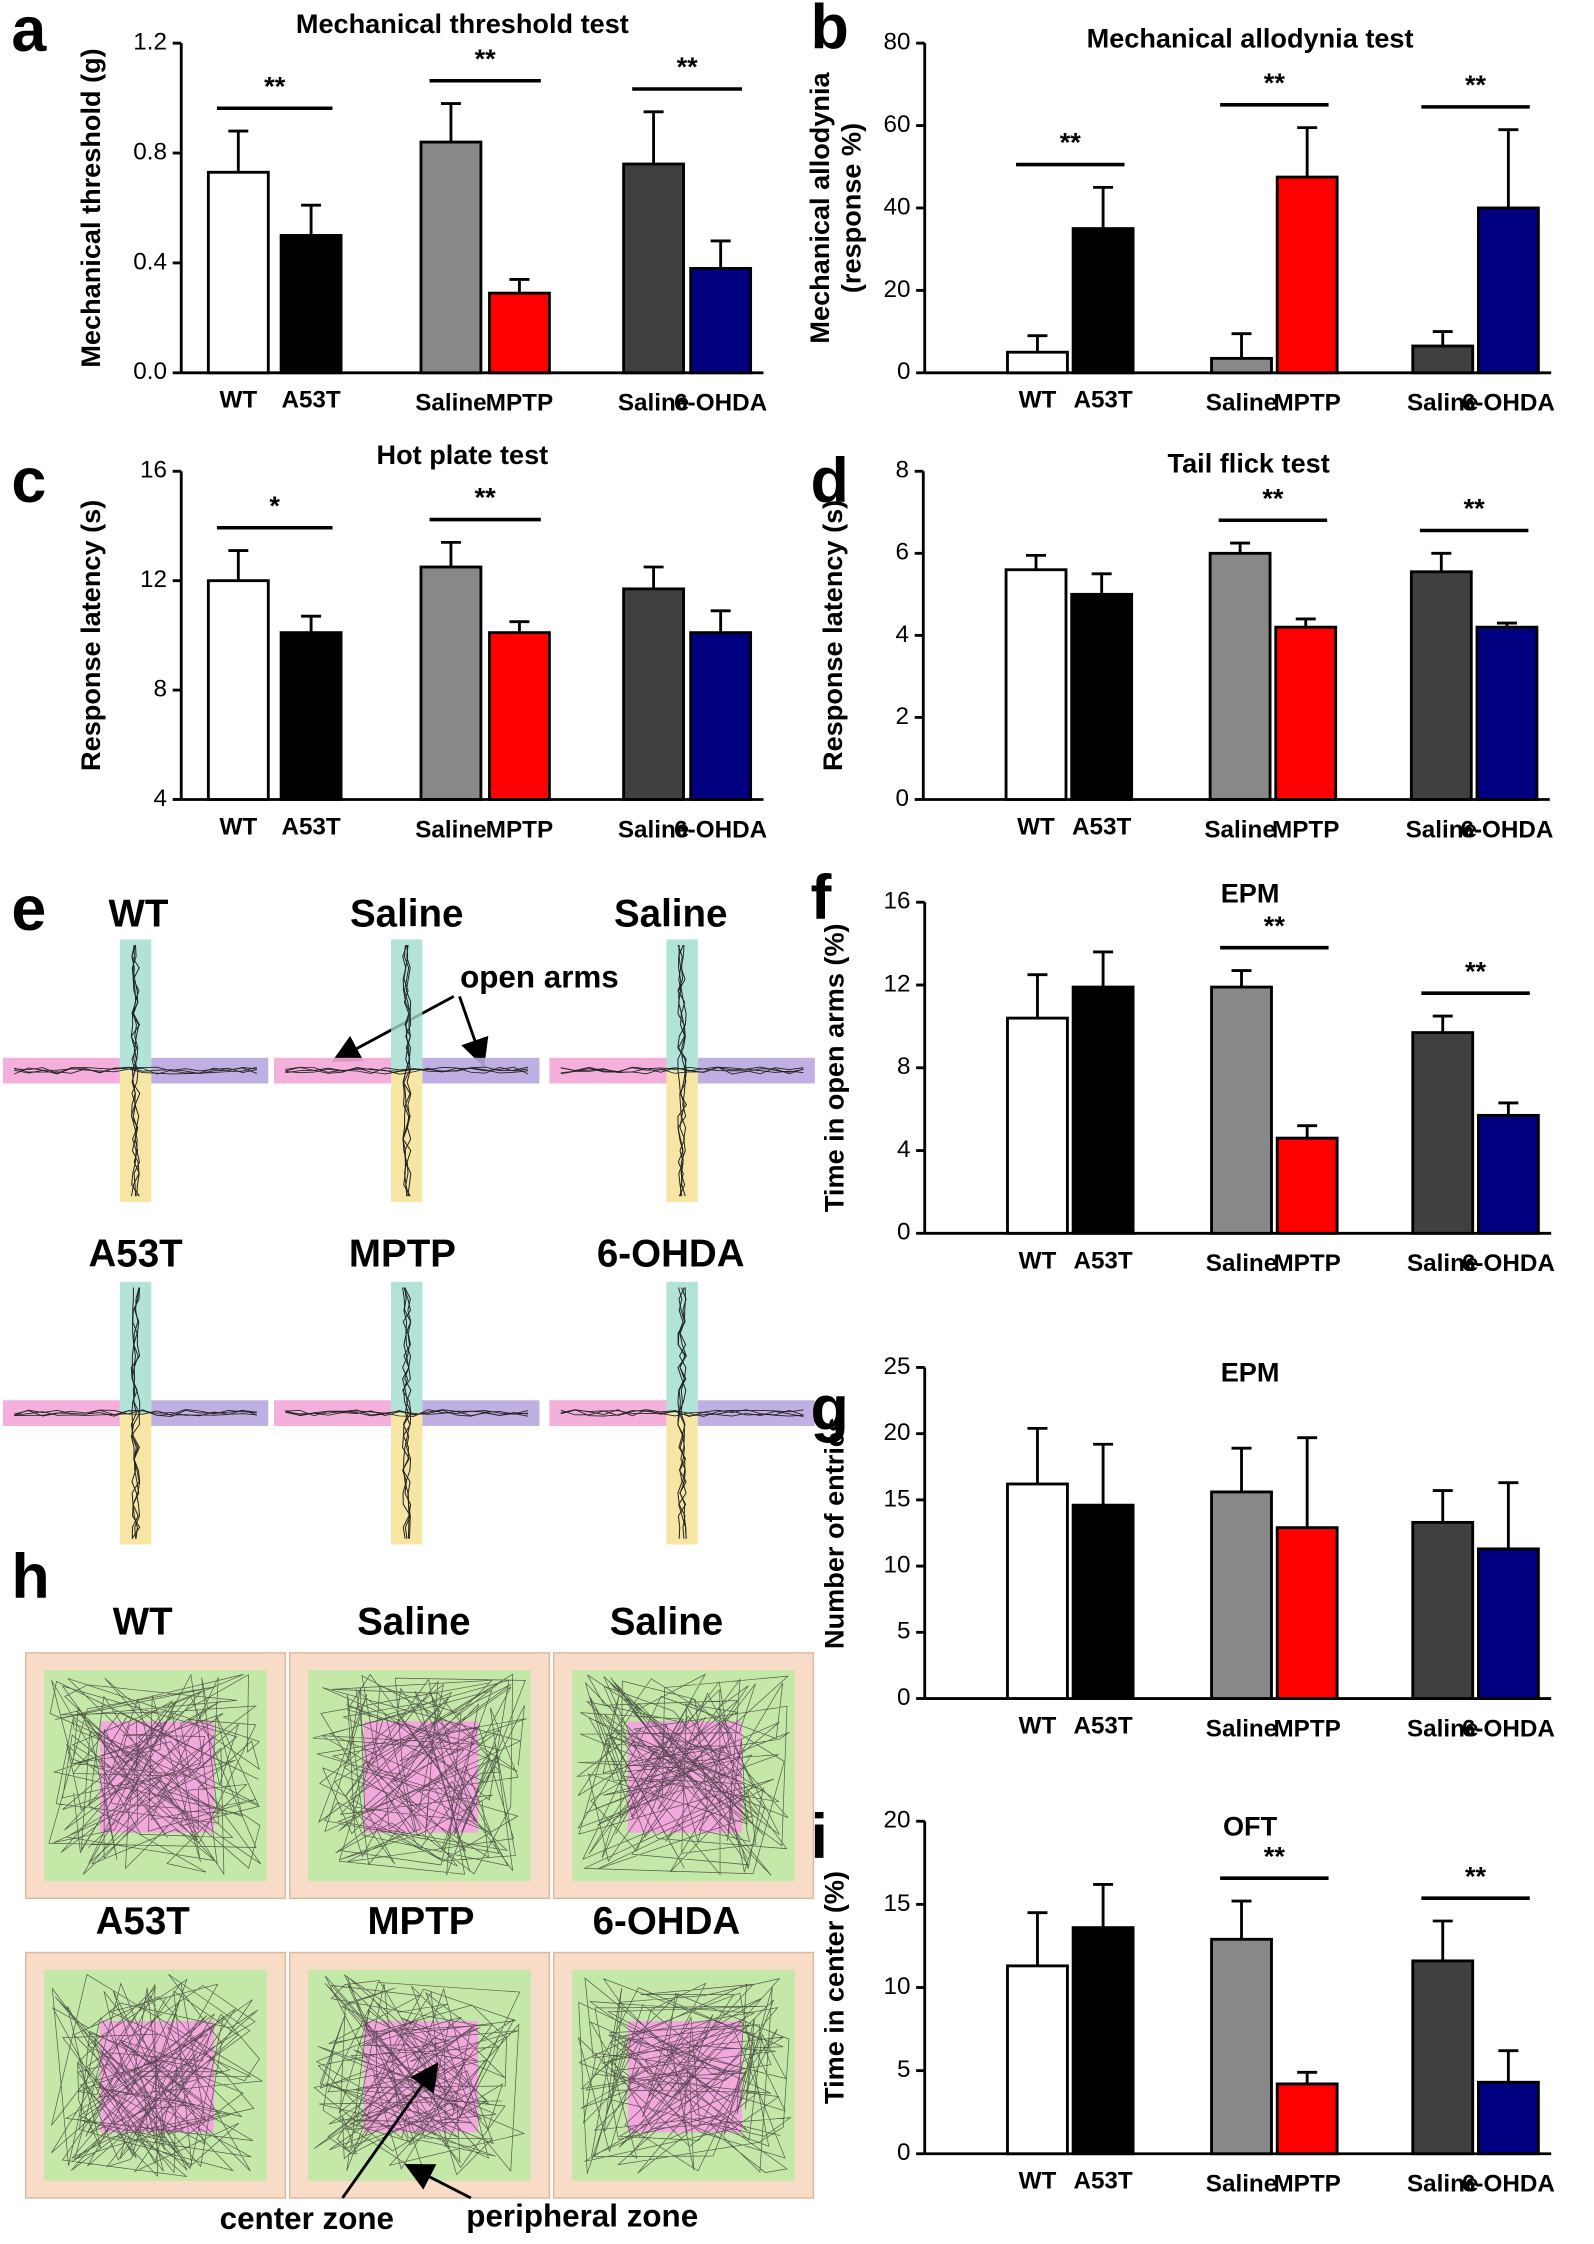 The width and height of the screenshot is (1594, 2244). What do you see at coordinates (833, 1067) in the screenshot?
I see `y-axis-label: Time in open arms (%)` at bounding box center [833, 1067].